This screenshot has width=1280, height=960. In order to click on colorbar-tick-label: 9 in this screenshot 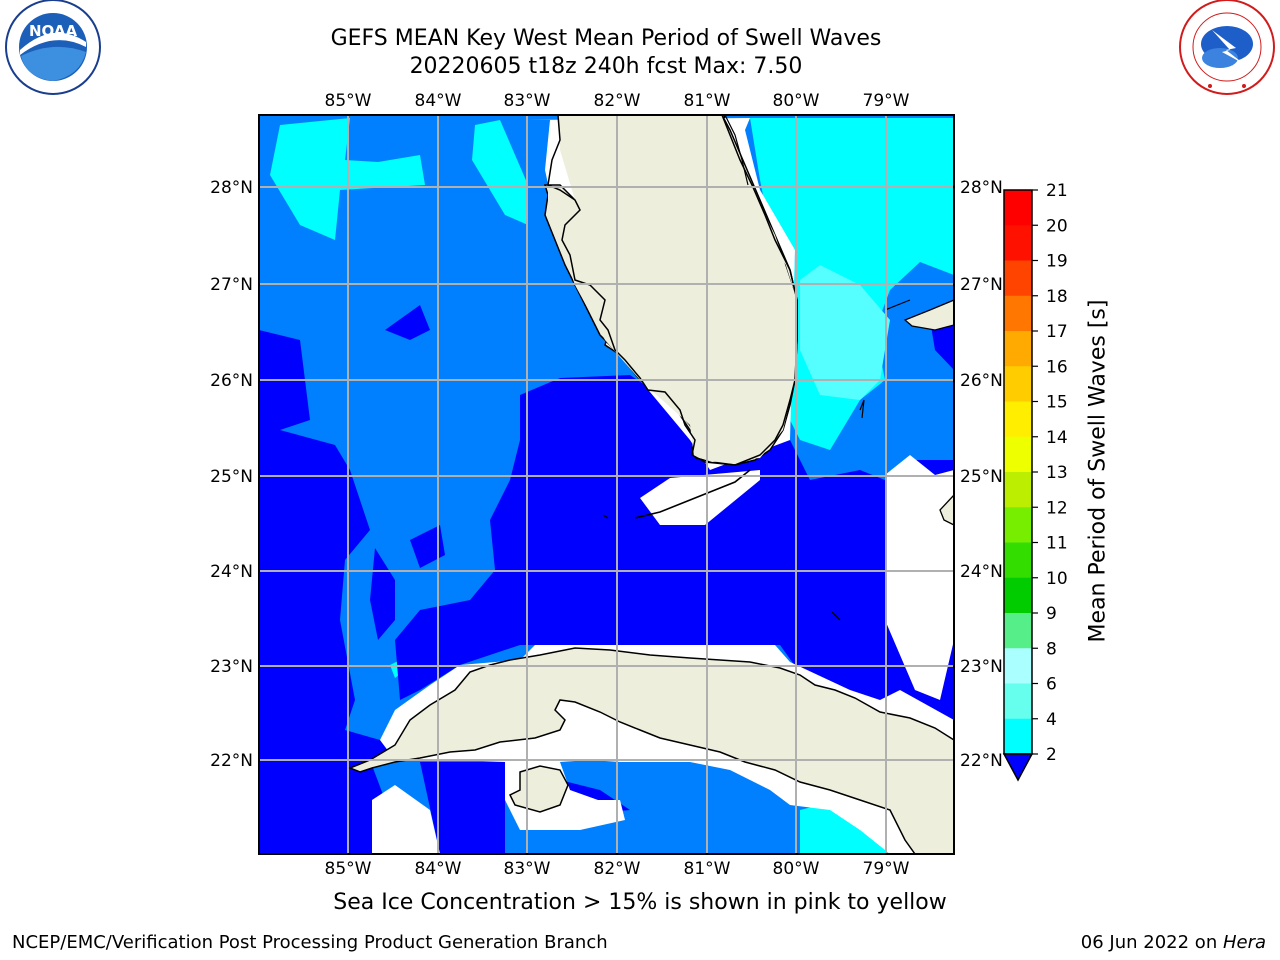, I will do `click(1051, 614)`.